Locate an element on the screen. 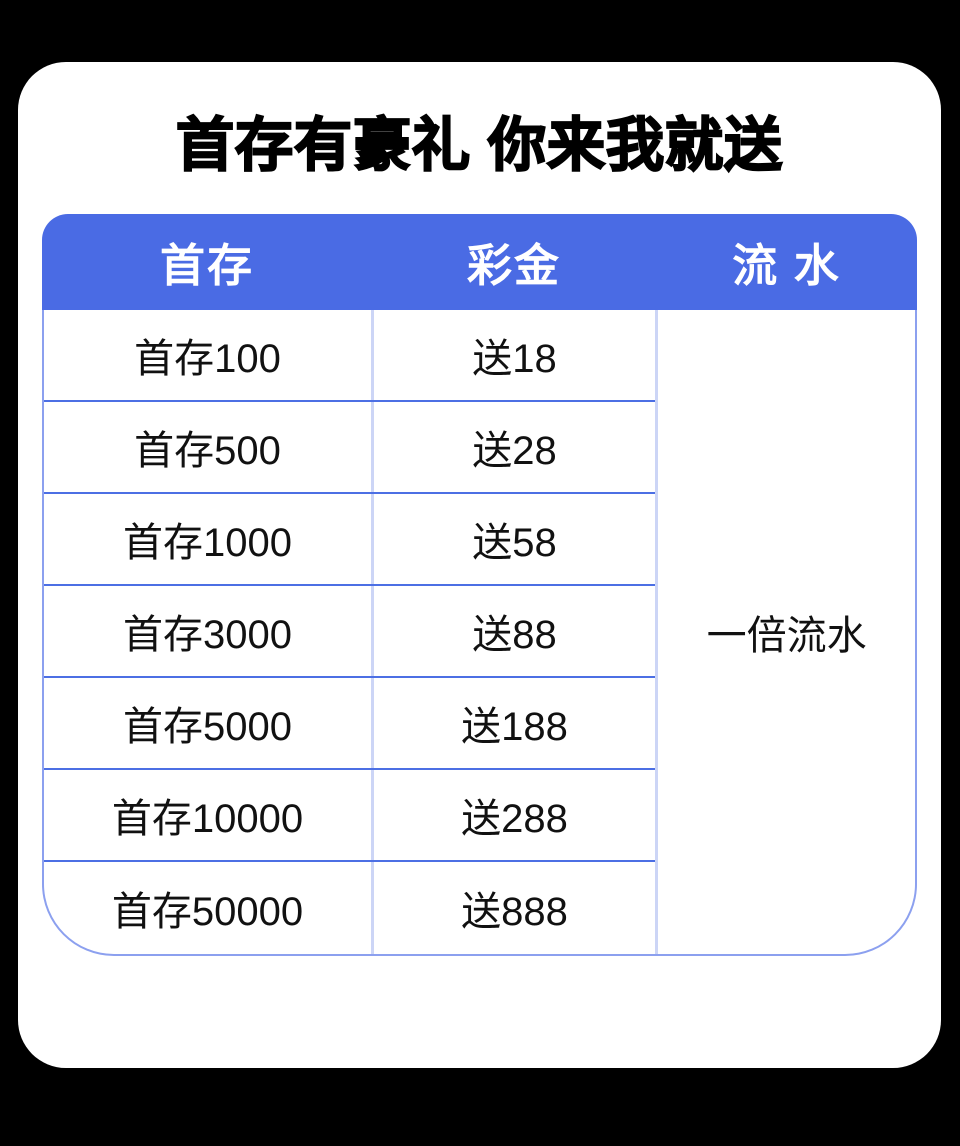 The image size is (960, 1146). deposit-cell: 首存500 is located at coordinates (209, 446).